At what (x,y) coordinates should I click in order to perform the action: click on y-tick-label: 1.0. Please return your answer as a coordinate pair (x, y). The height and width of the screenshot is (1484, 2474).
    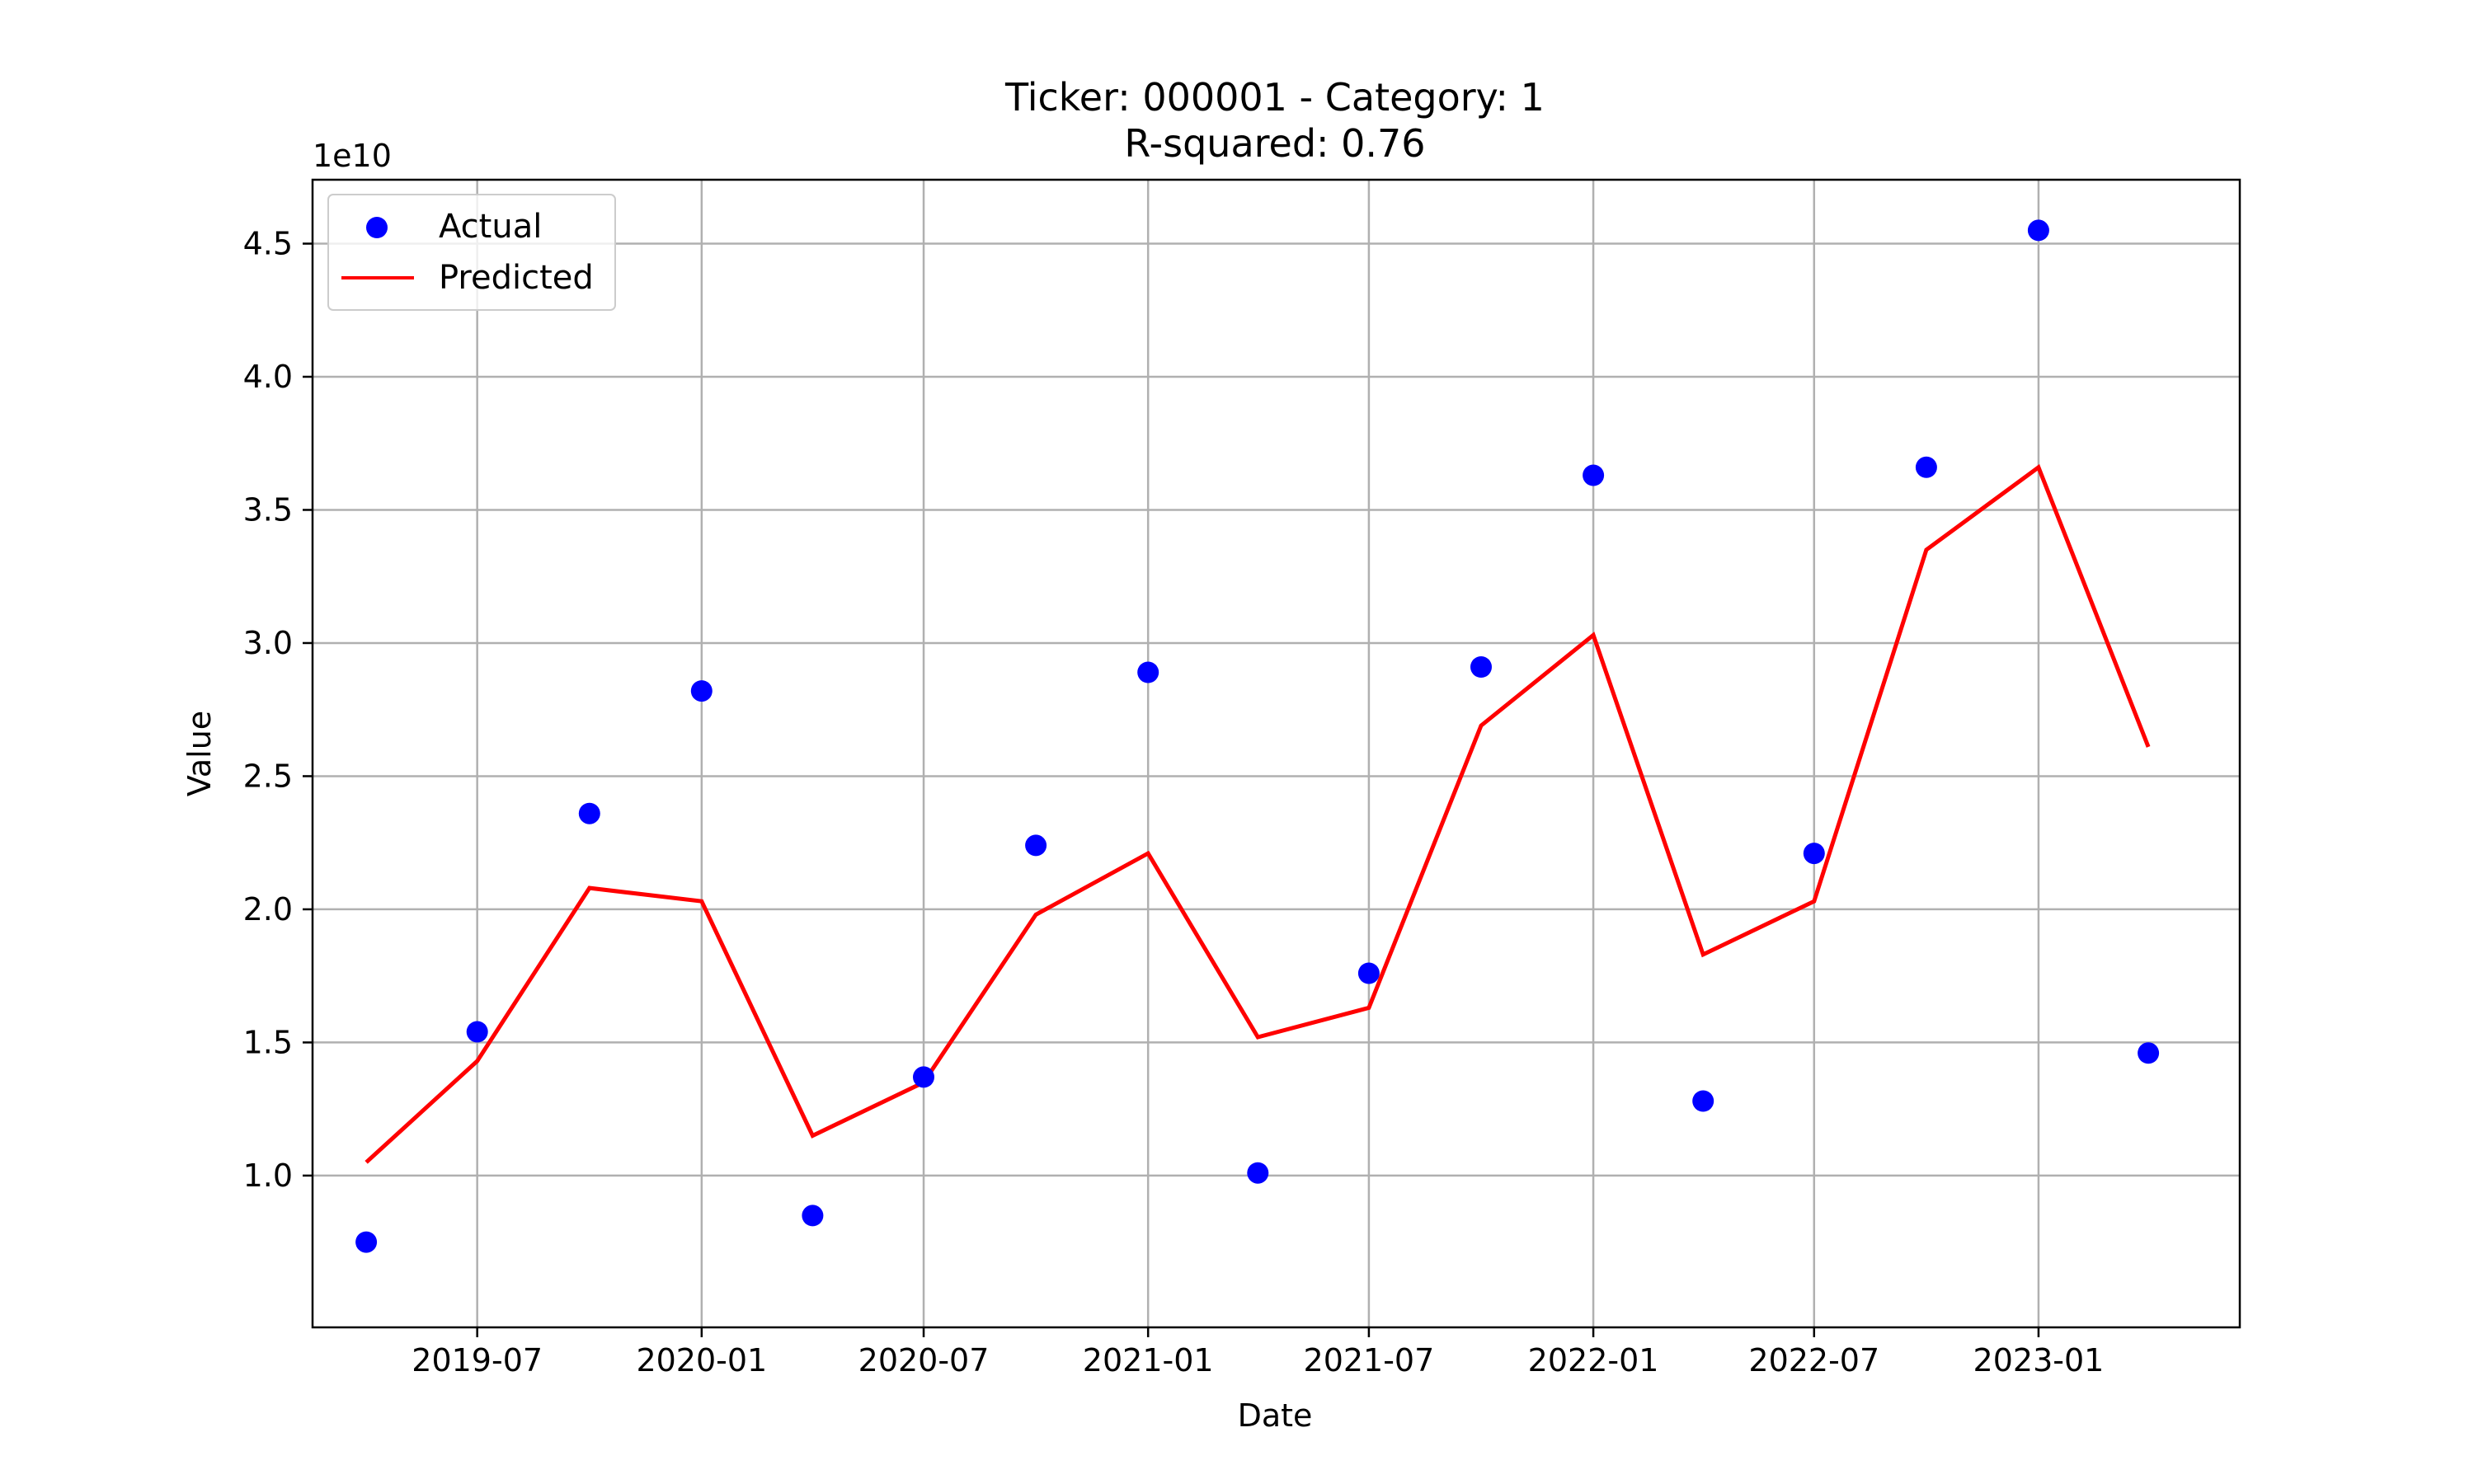
    Looking at the image, I should click on (268, 1176).